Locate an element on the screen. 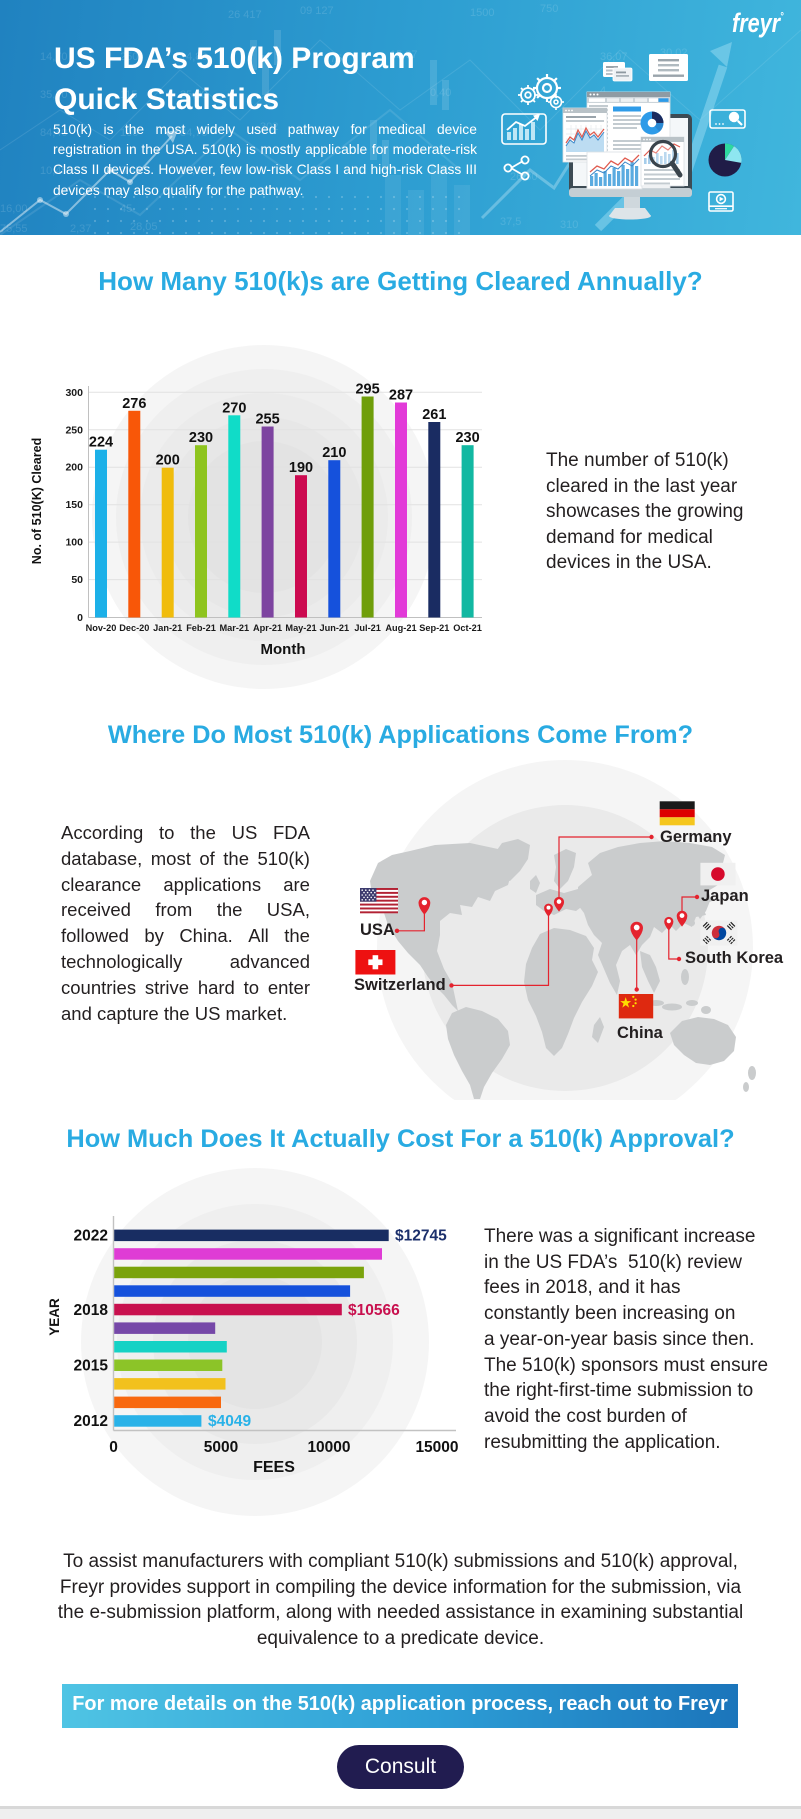 Image resolution: width=801 pixels, height=1819 pixels. svg-text: 255 is located at coordinates (267, 420).